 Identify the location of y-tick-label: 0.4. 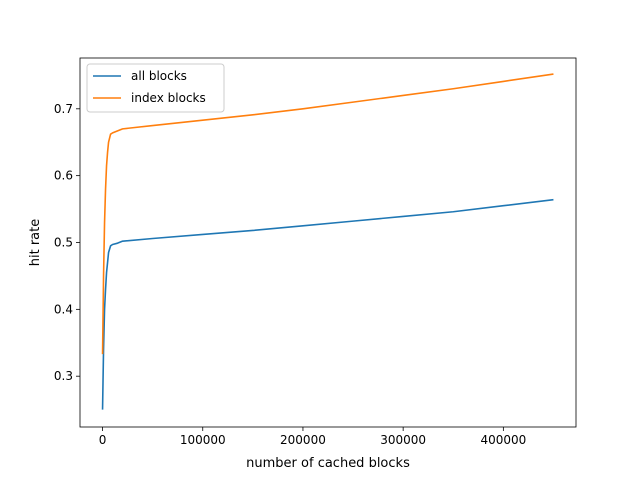
(63, 309).